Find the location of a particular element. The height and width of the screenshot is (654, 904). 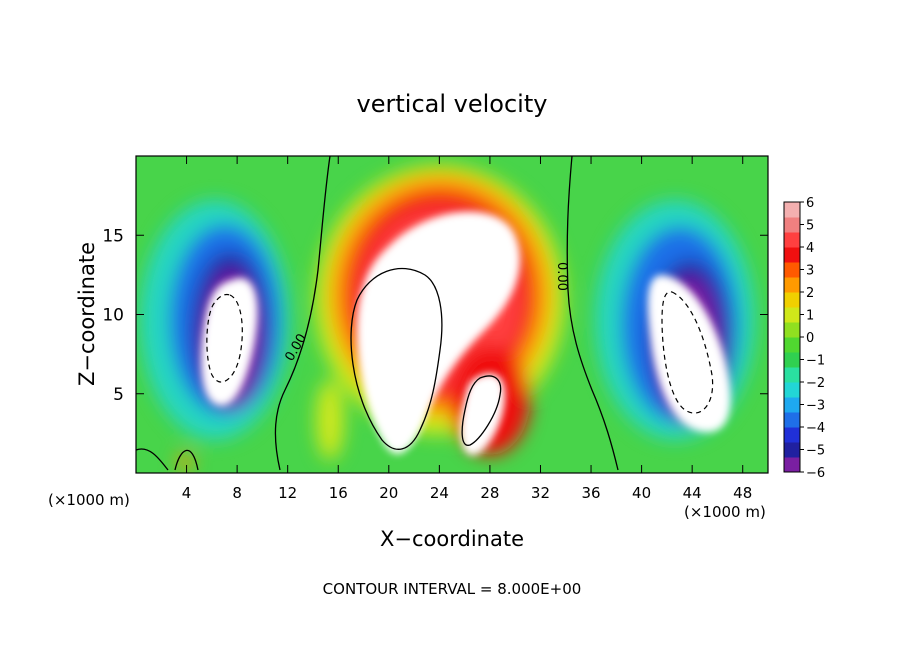

y-tick-label: 5 is located at coordinates (118, 395).